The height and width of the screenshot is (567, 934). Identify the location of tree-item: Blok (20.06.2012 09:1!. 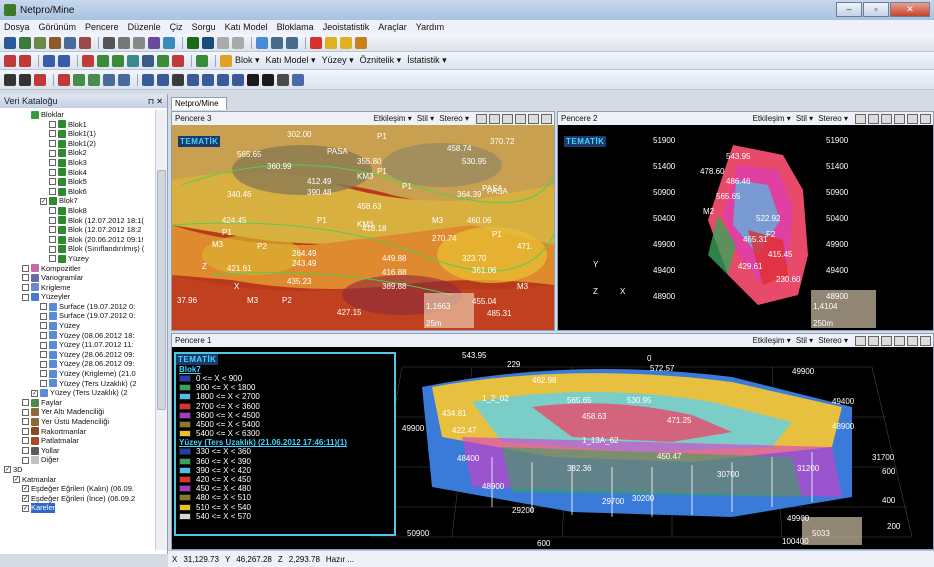
(77, 240).